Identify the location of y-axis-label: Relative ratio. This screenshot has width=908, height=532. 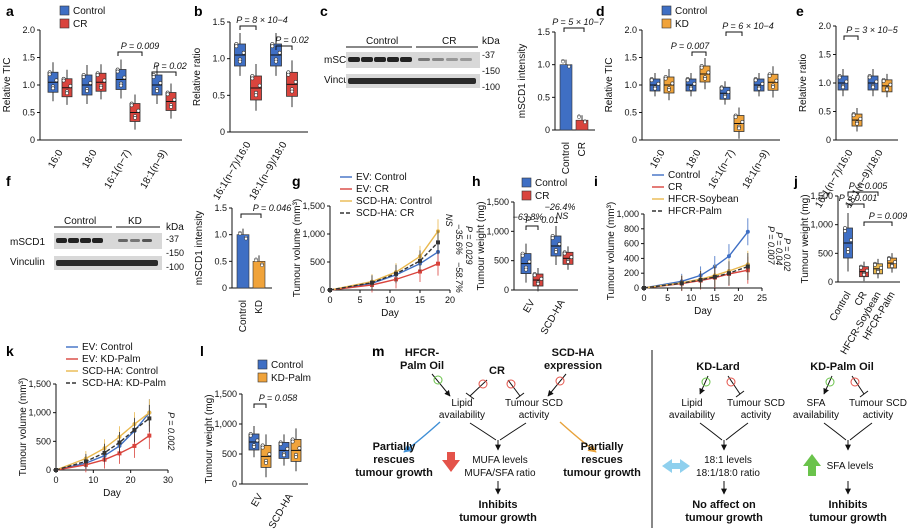
(197, 76).